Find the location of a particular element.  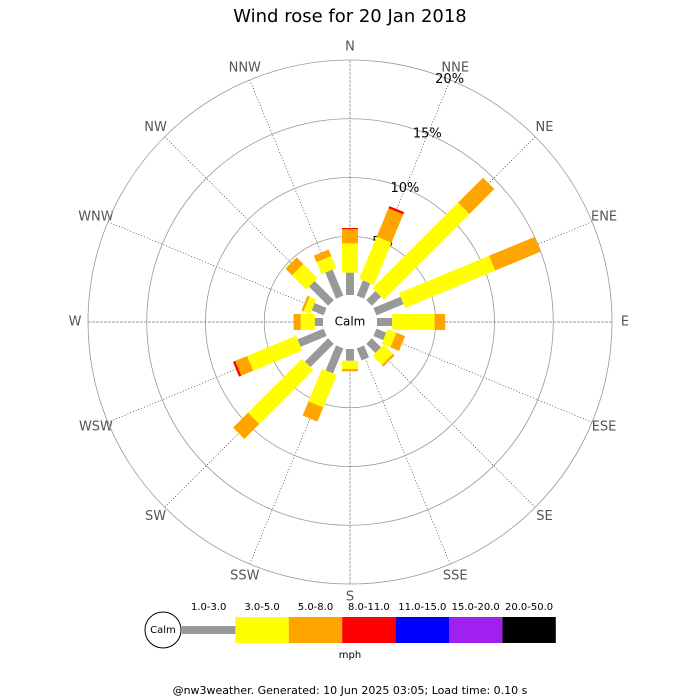

ring-label: 20% is located at coordinates (449, 79).